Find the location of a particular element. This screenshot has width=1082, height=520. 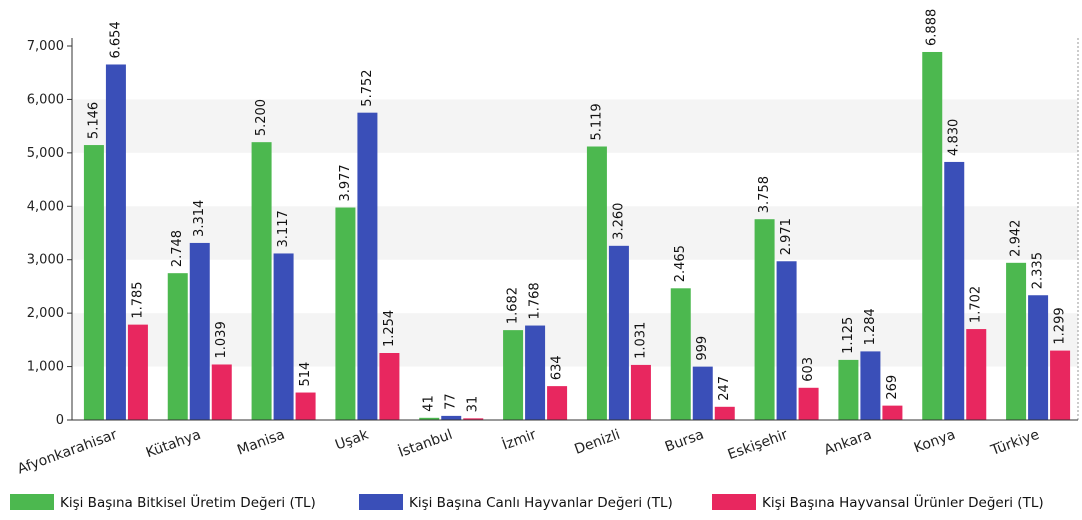

x-tick-label: Eskişehir is located at coordinates (758, 445).